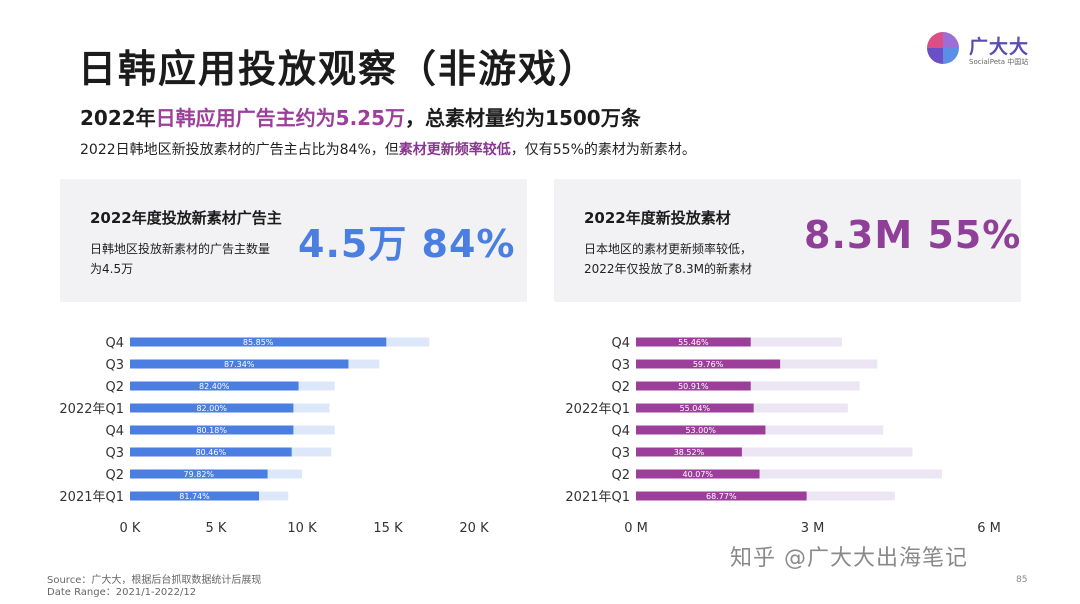 This screenshot has height=604, width=1080. I want to click on advertiser-data-label: 85.85%, so click(258, 342).